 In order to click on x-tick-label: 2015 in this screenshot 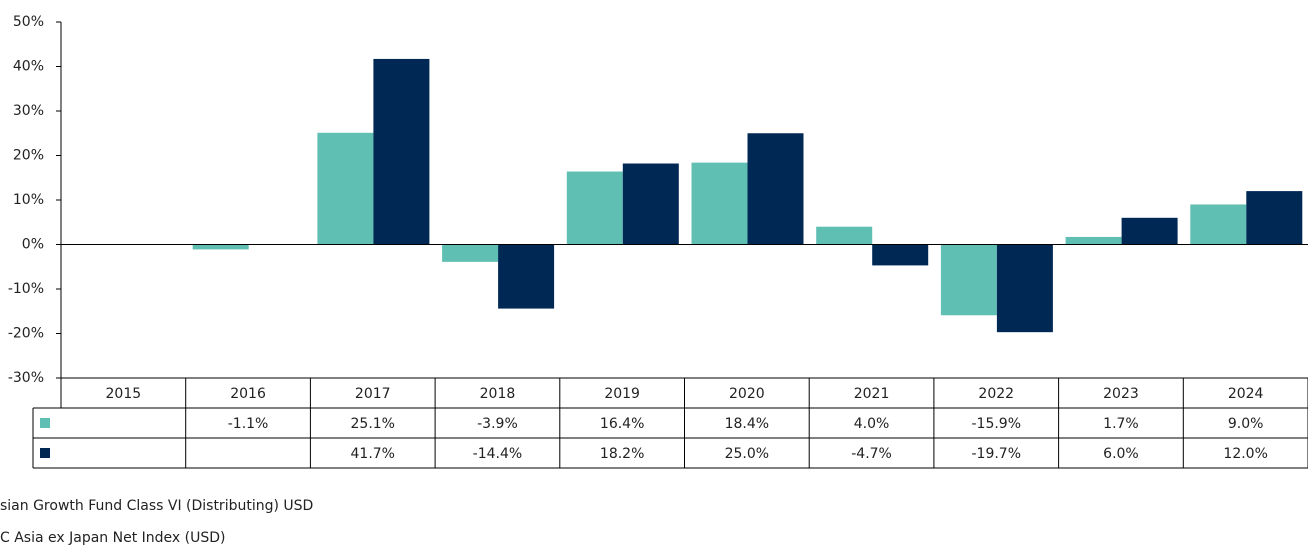, I will do `click(124, 394)`.